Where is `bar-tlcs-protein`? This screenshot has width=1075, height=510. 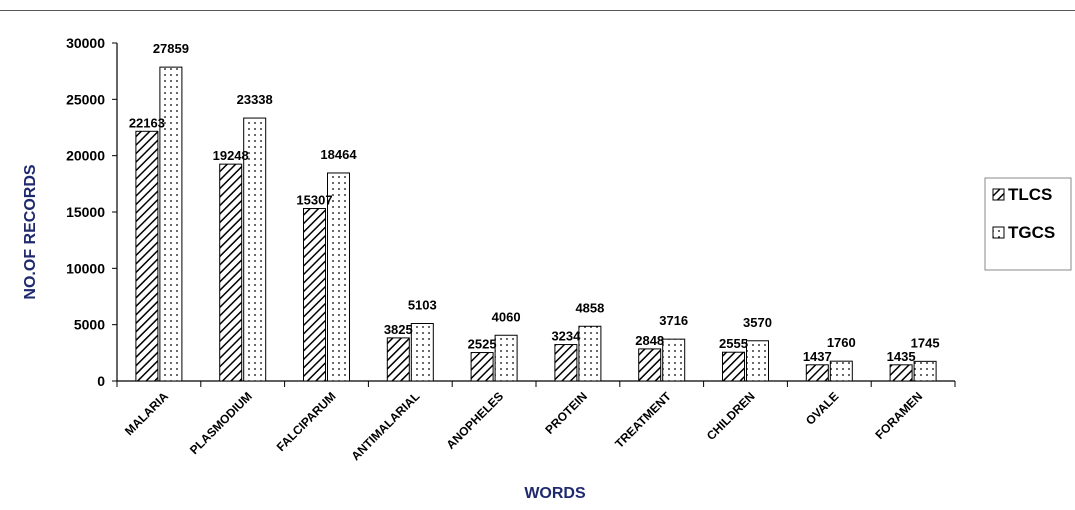
bar-tlcs-protein is located at coordinates (566, 363).